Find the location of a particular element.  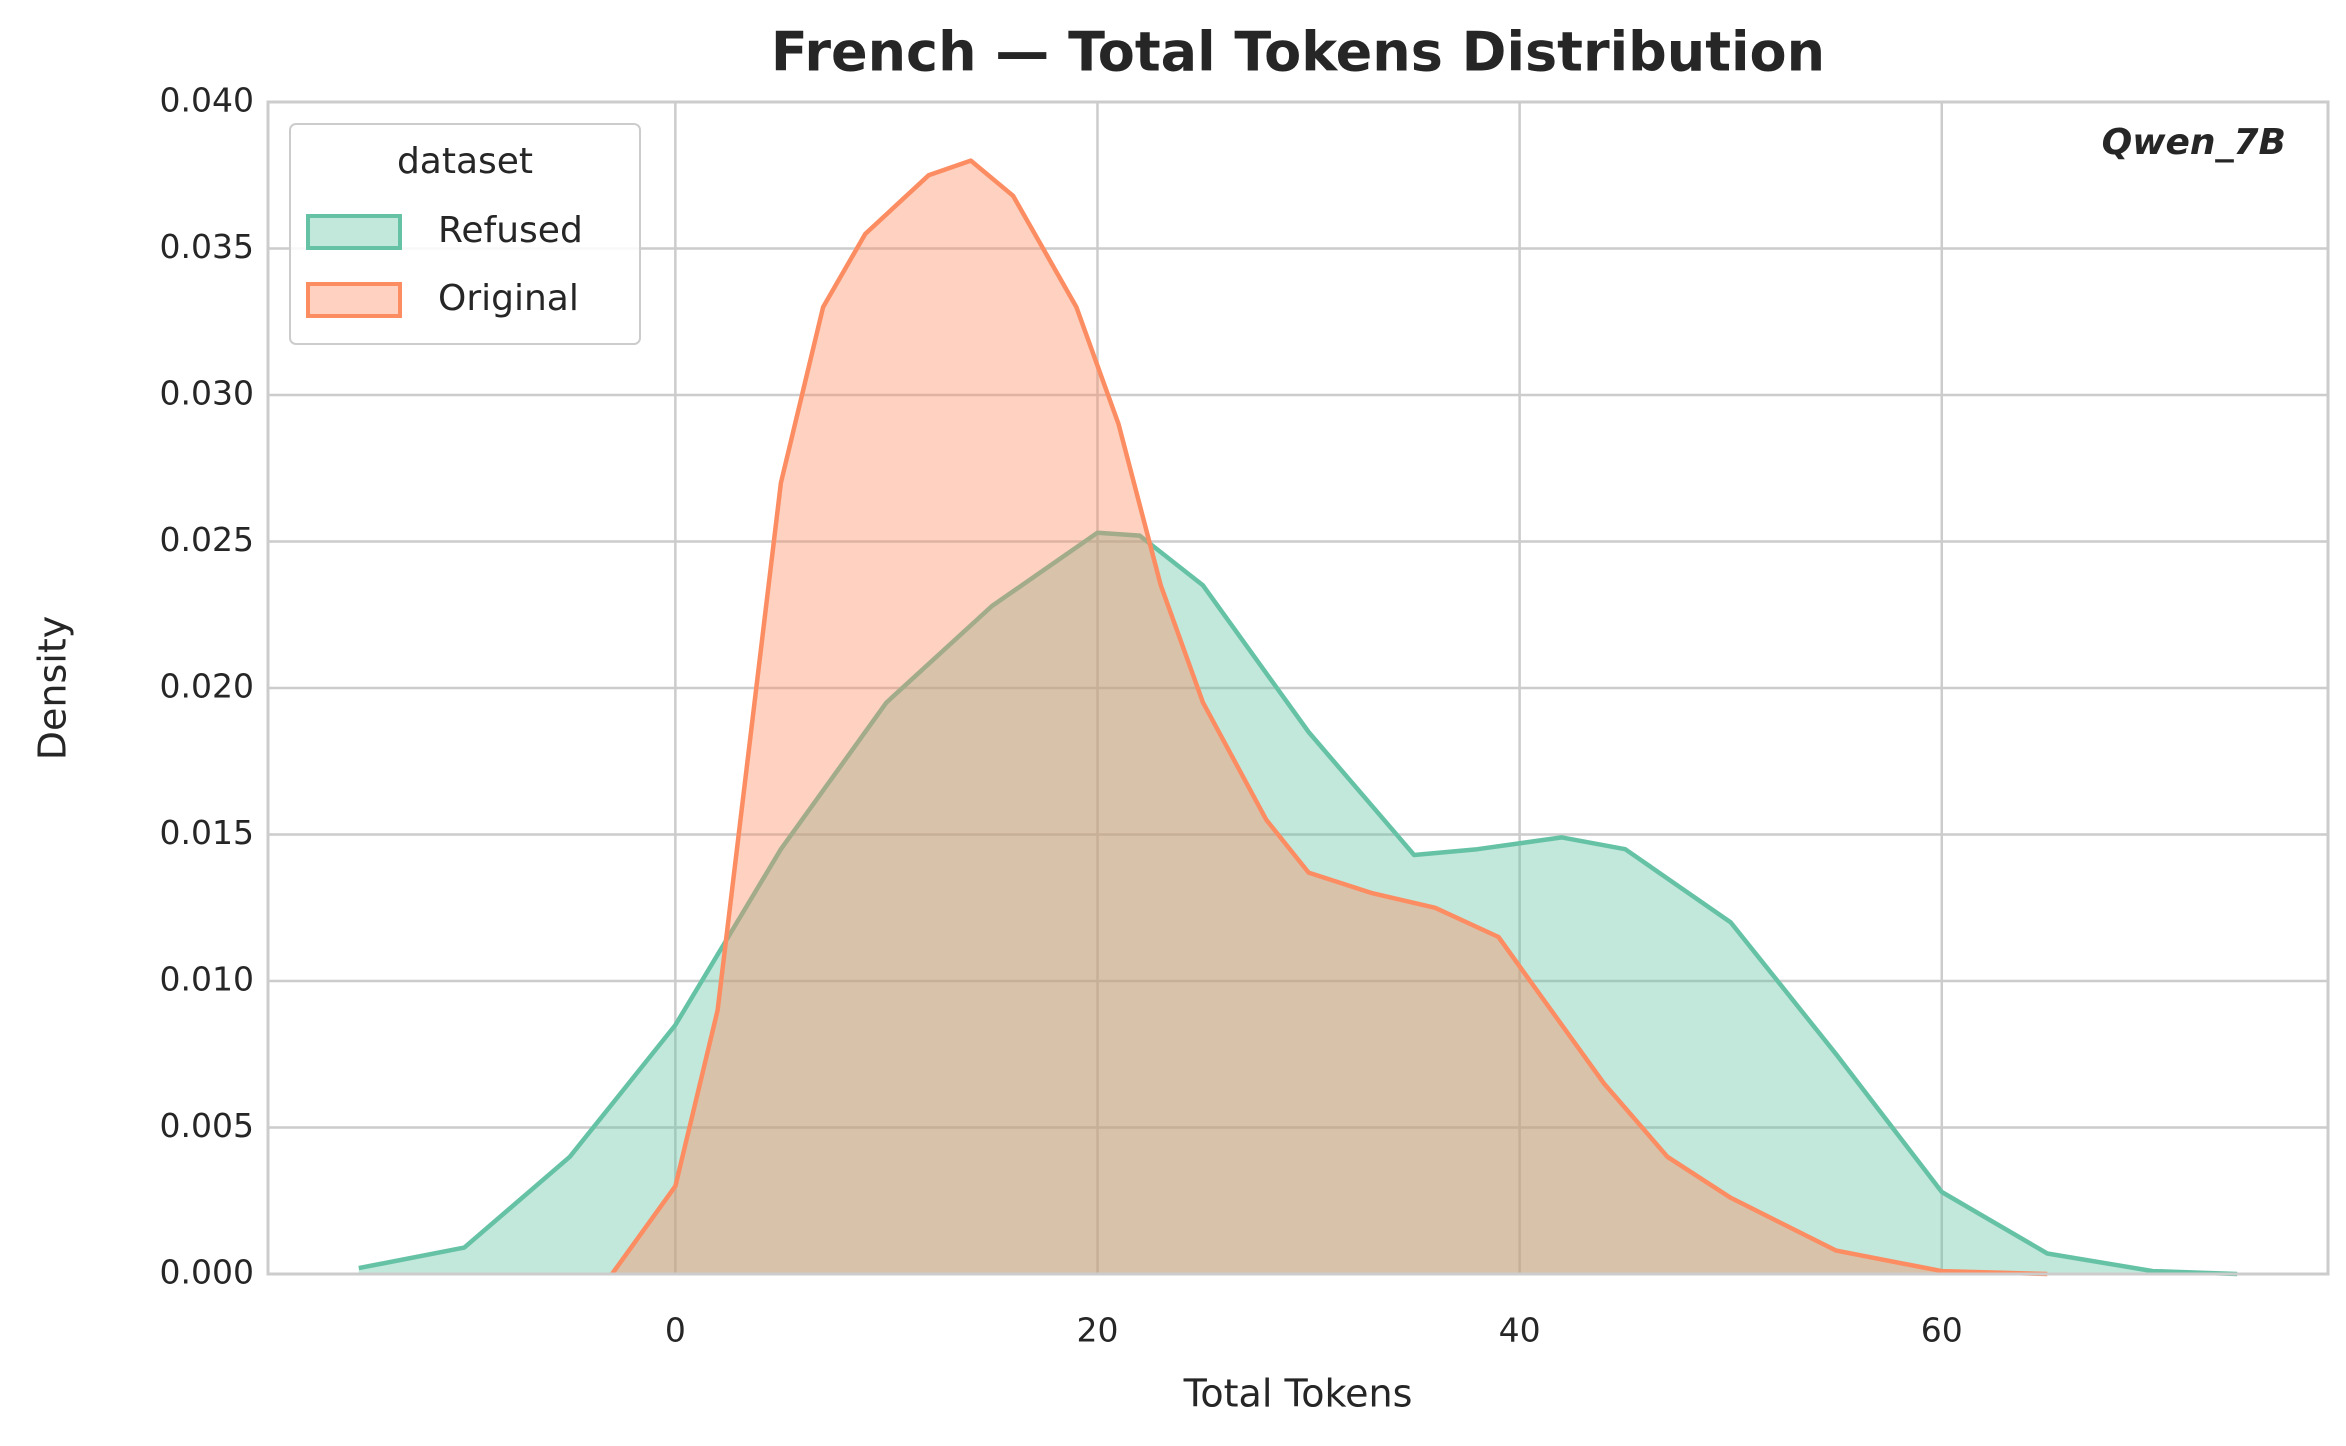

y-axis-label: Density is located at coordinates (53, 688).